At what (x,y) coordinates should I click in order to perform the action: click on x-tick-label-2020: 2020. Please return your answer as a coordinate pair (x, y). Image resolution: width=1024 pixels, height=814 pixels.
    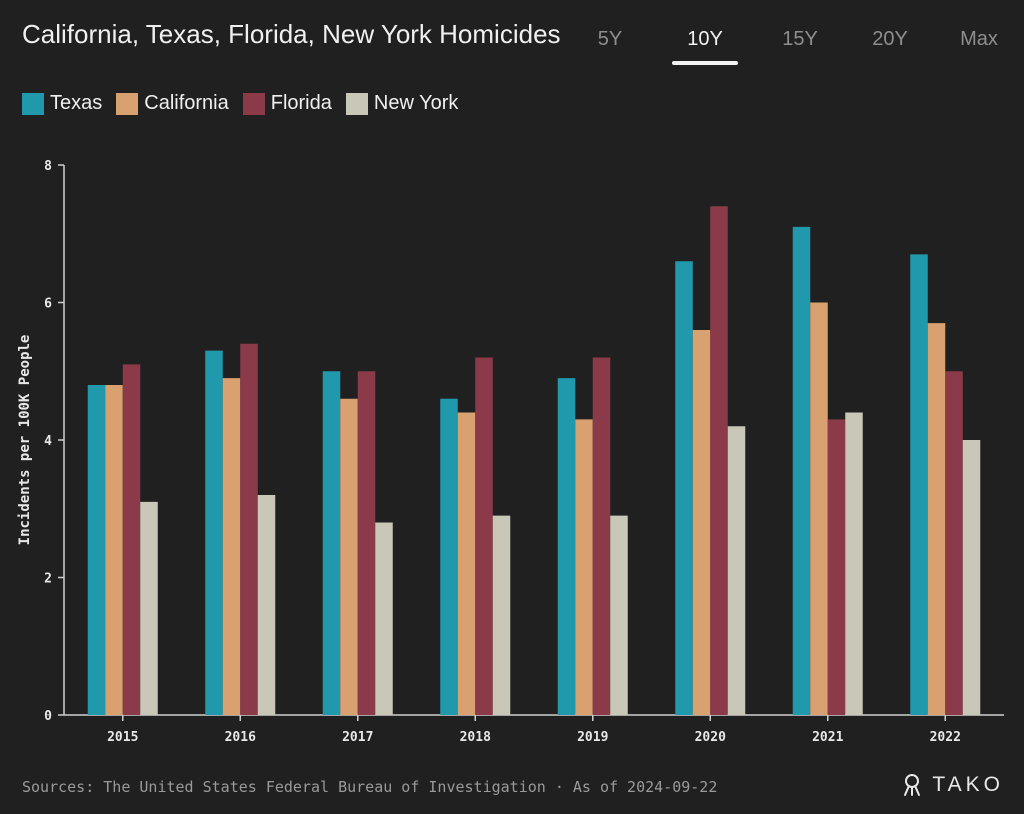
    Looking at the image, I should click on (710, 737).